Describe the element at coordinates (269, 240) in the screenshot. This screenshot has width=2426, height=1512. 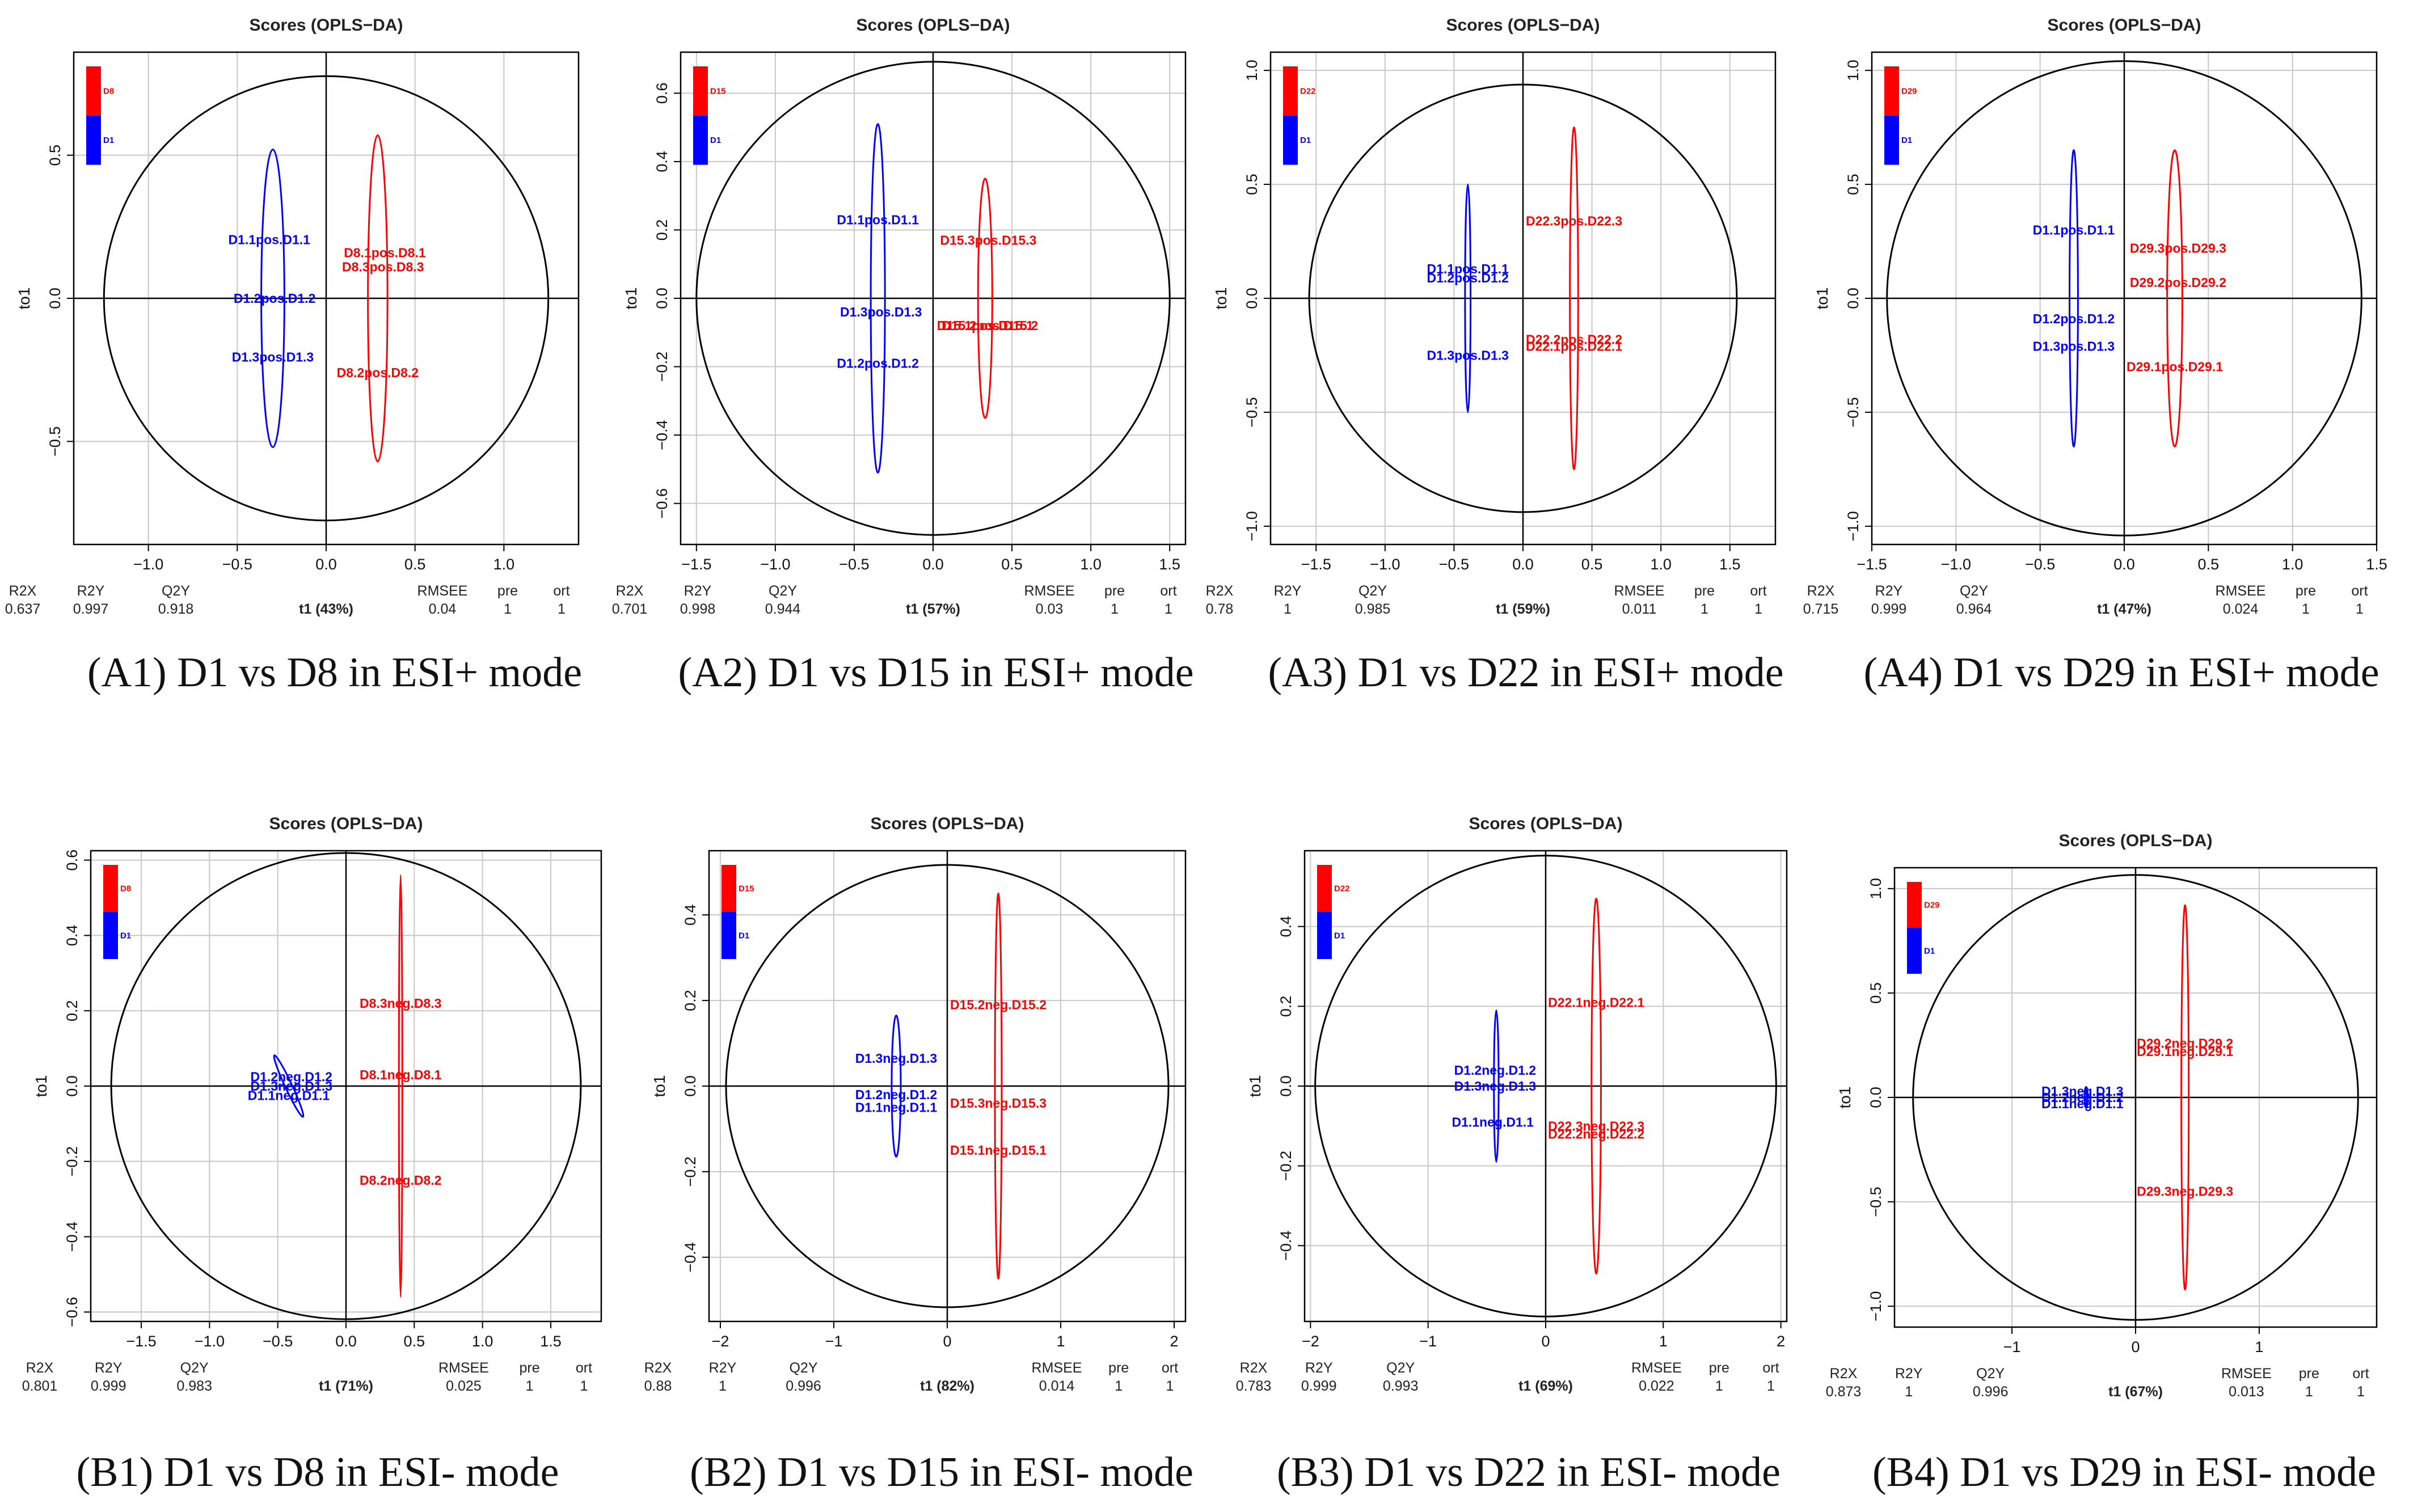
I see `score-point-label: D1.1pos.D1.1` at that location.